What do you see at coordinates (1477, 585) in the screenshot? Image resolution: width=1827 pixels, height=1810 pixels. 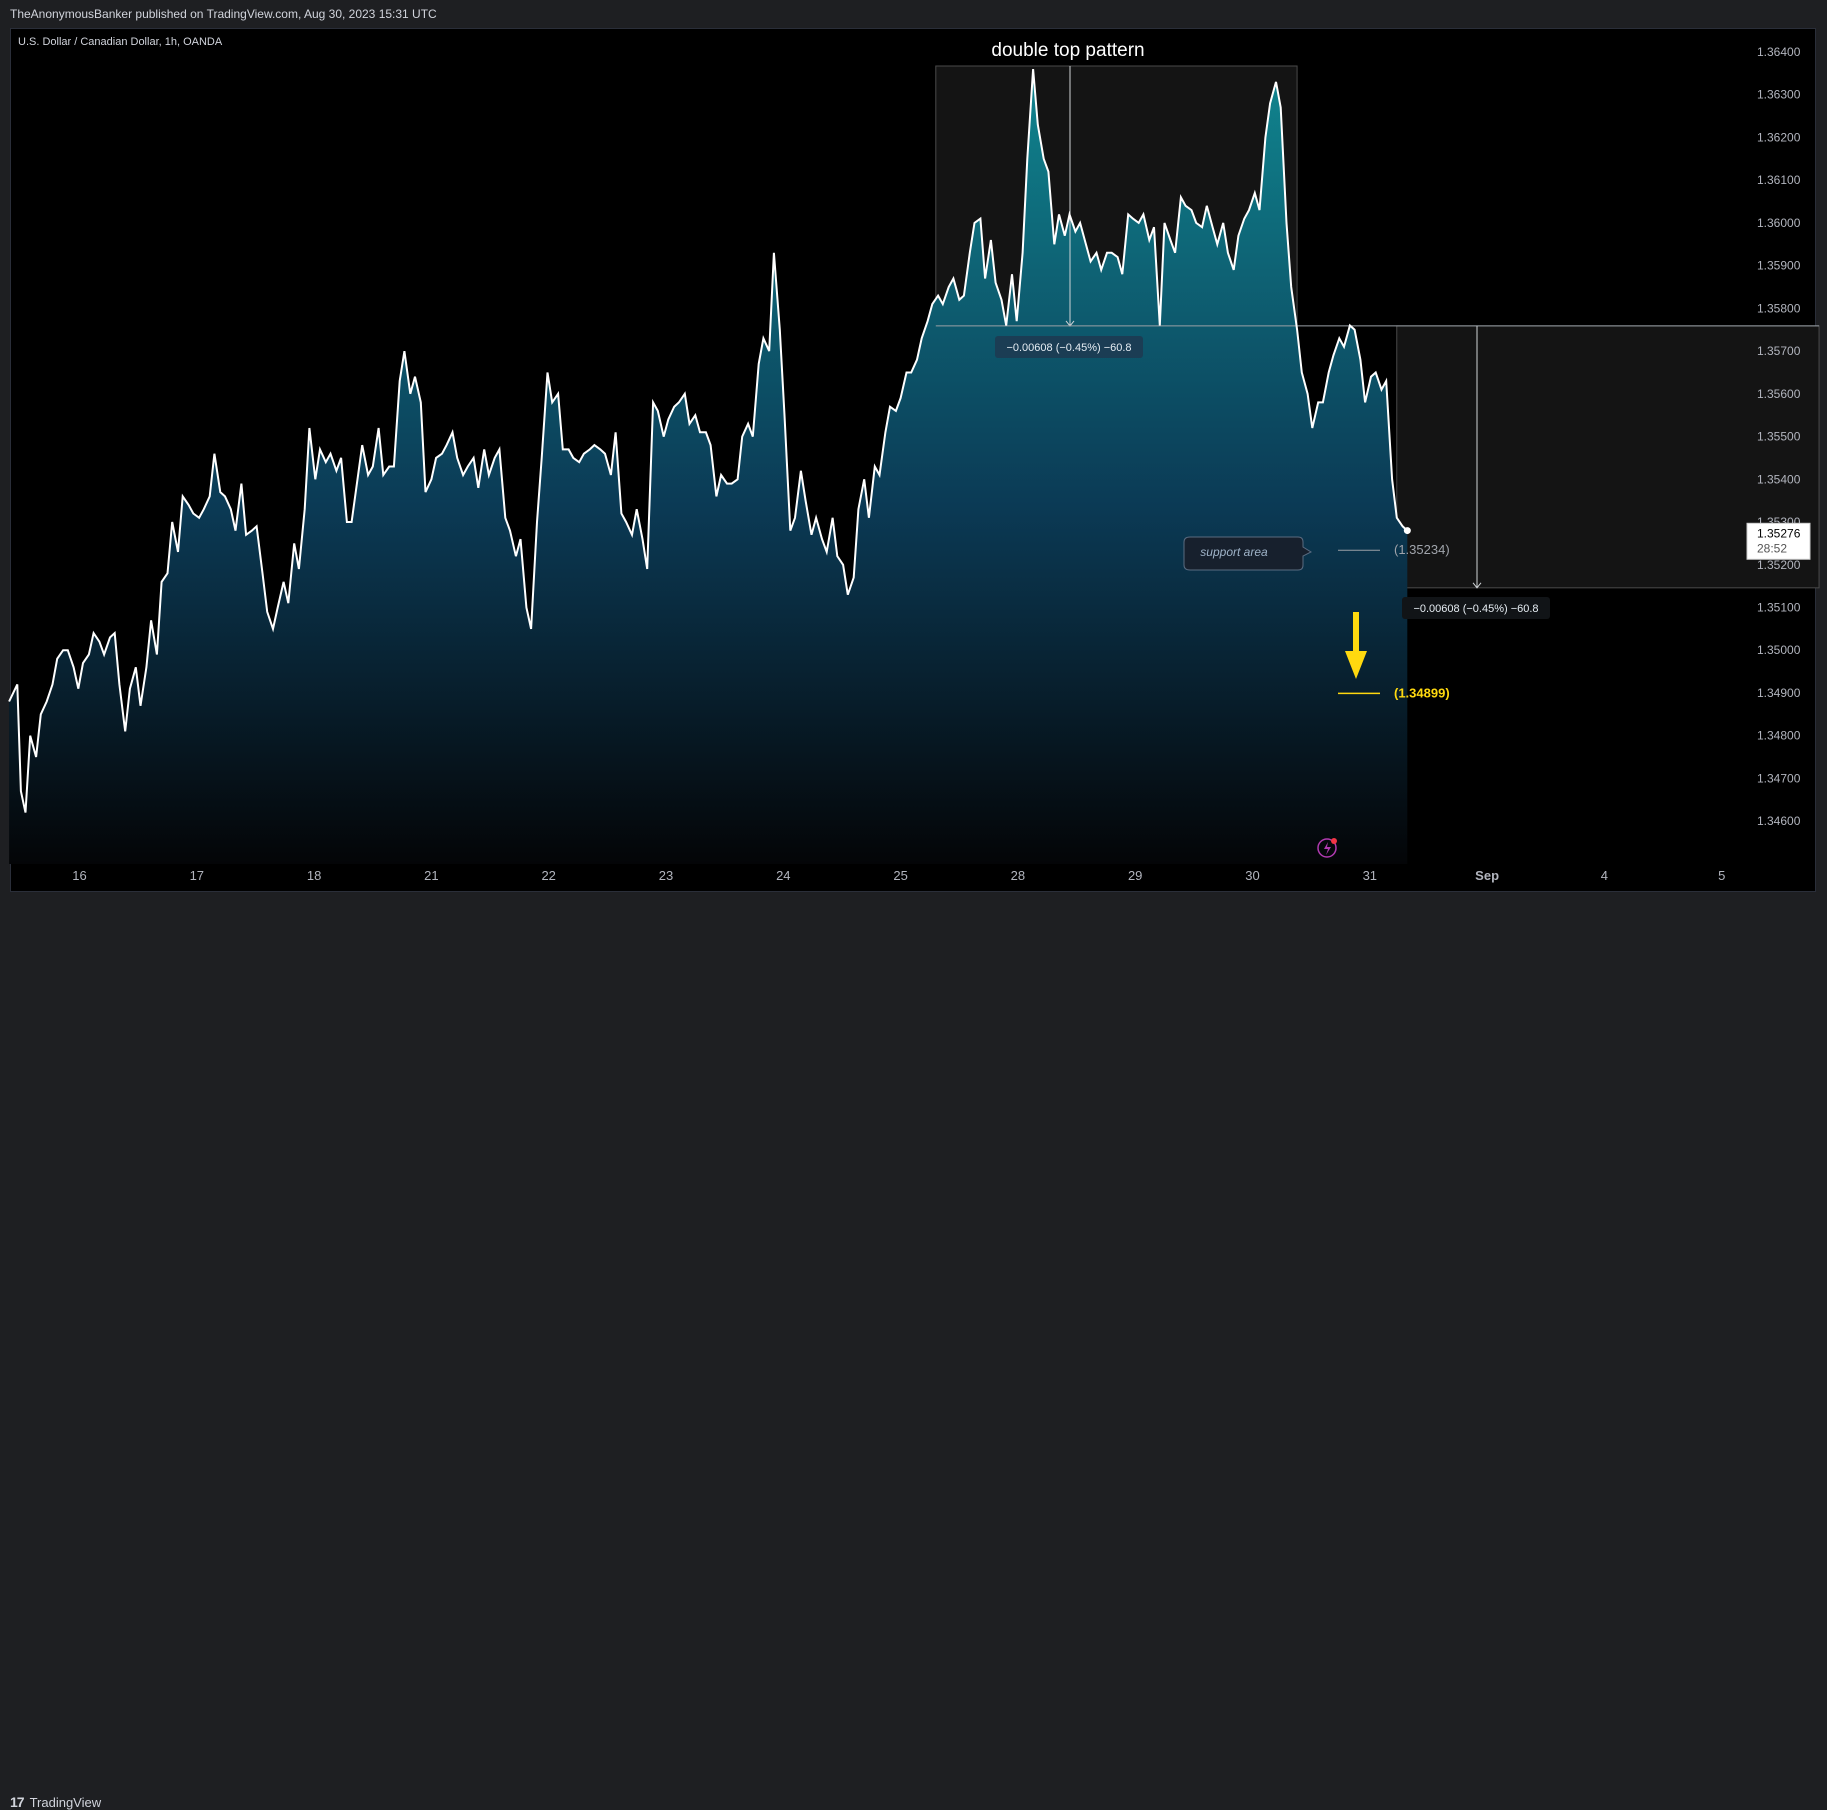 I see `measure-arrowhead-bottom` at bounding box center [1477, 585].